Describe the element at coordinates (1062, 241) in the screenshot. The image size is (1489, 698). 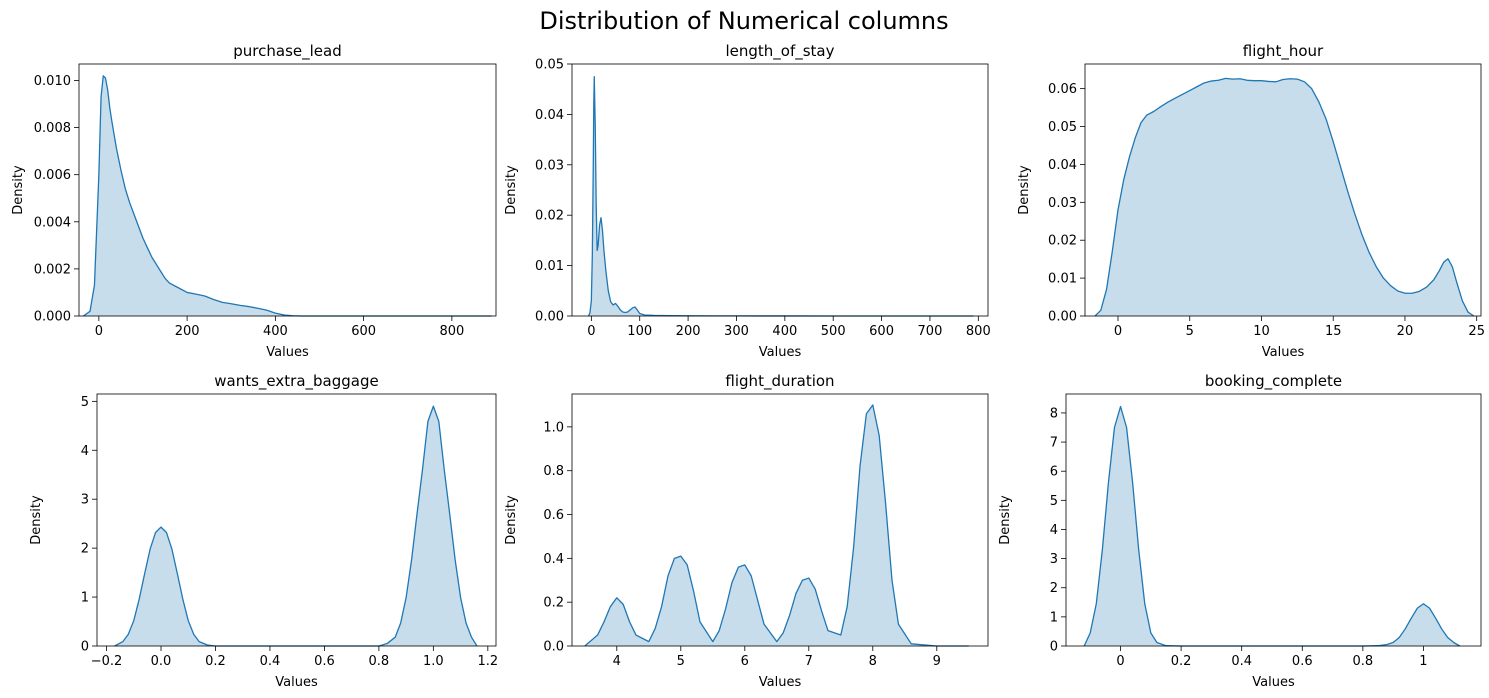
I see `y-tick-label: 0.02` at that location.